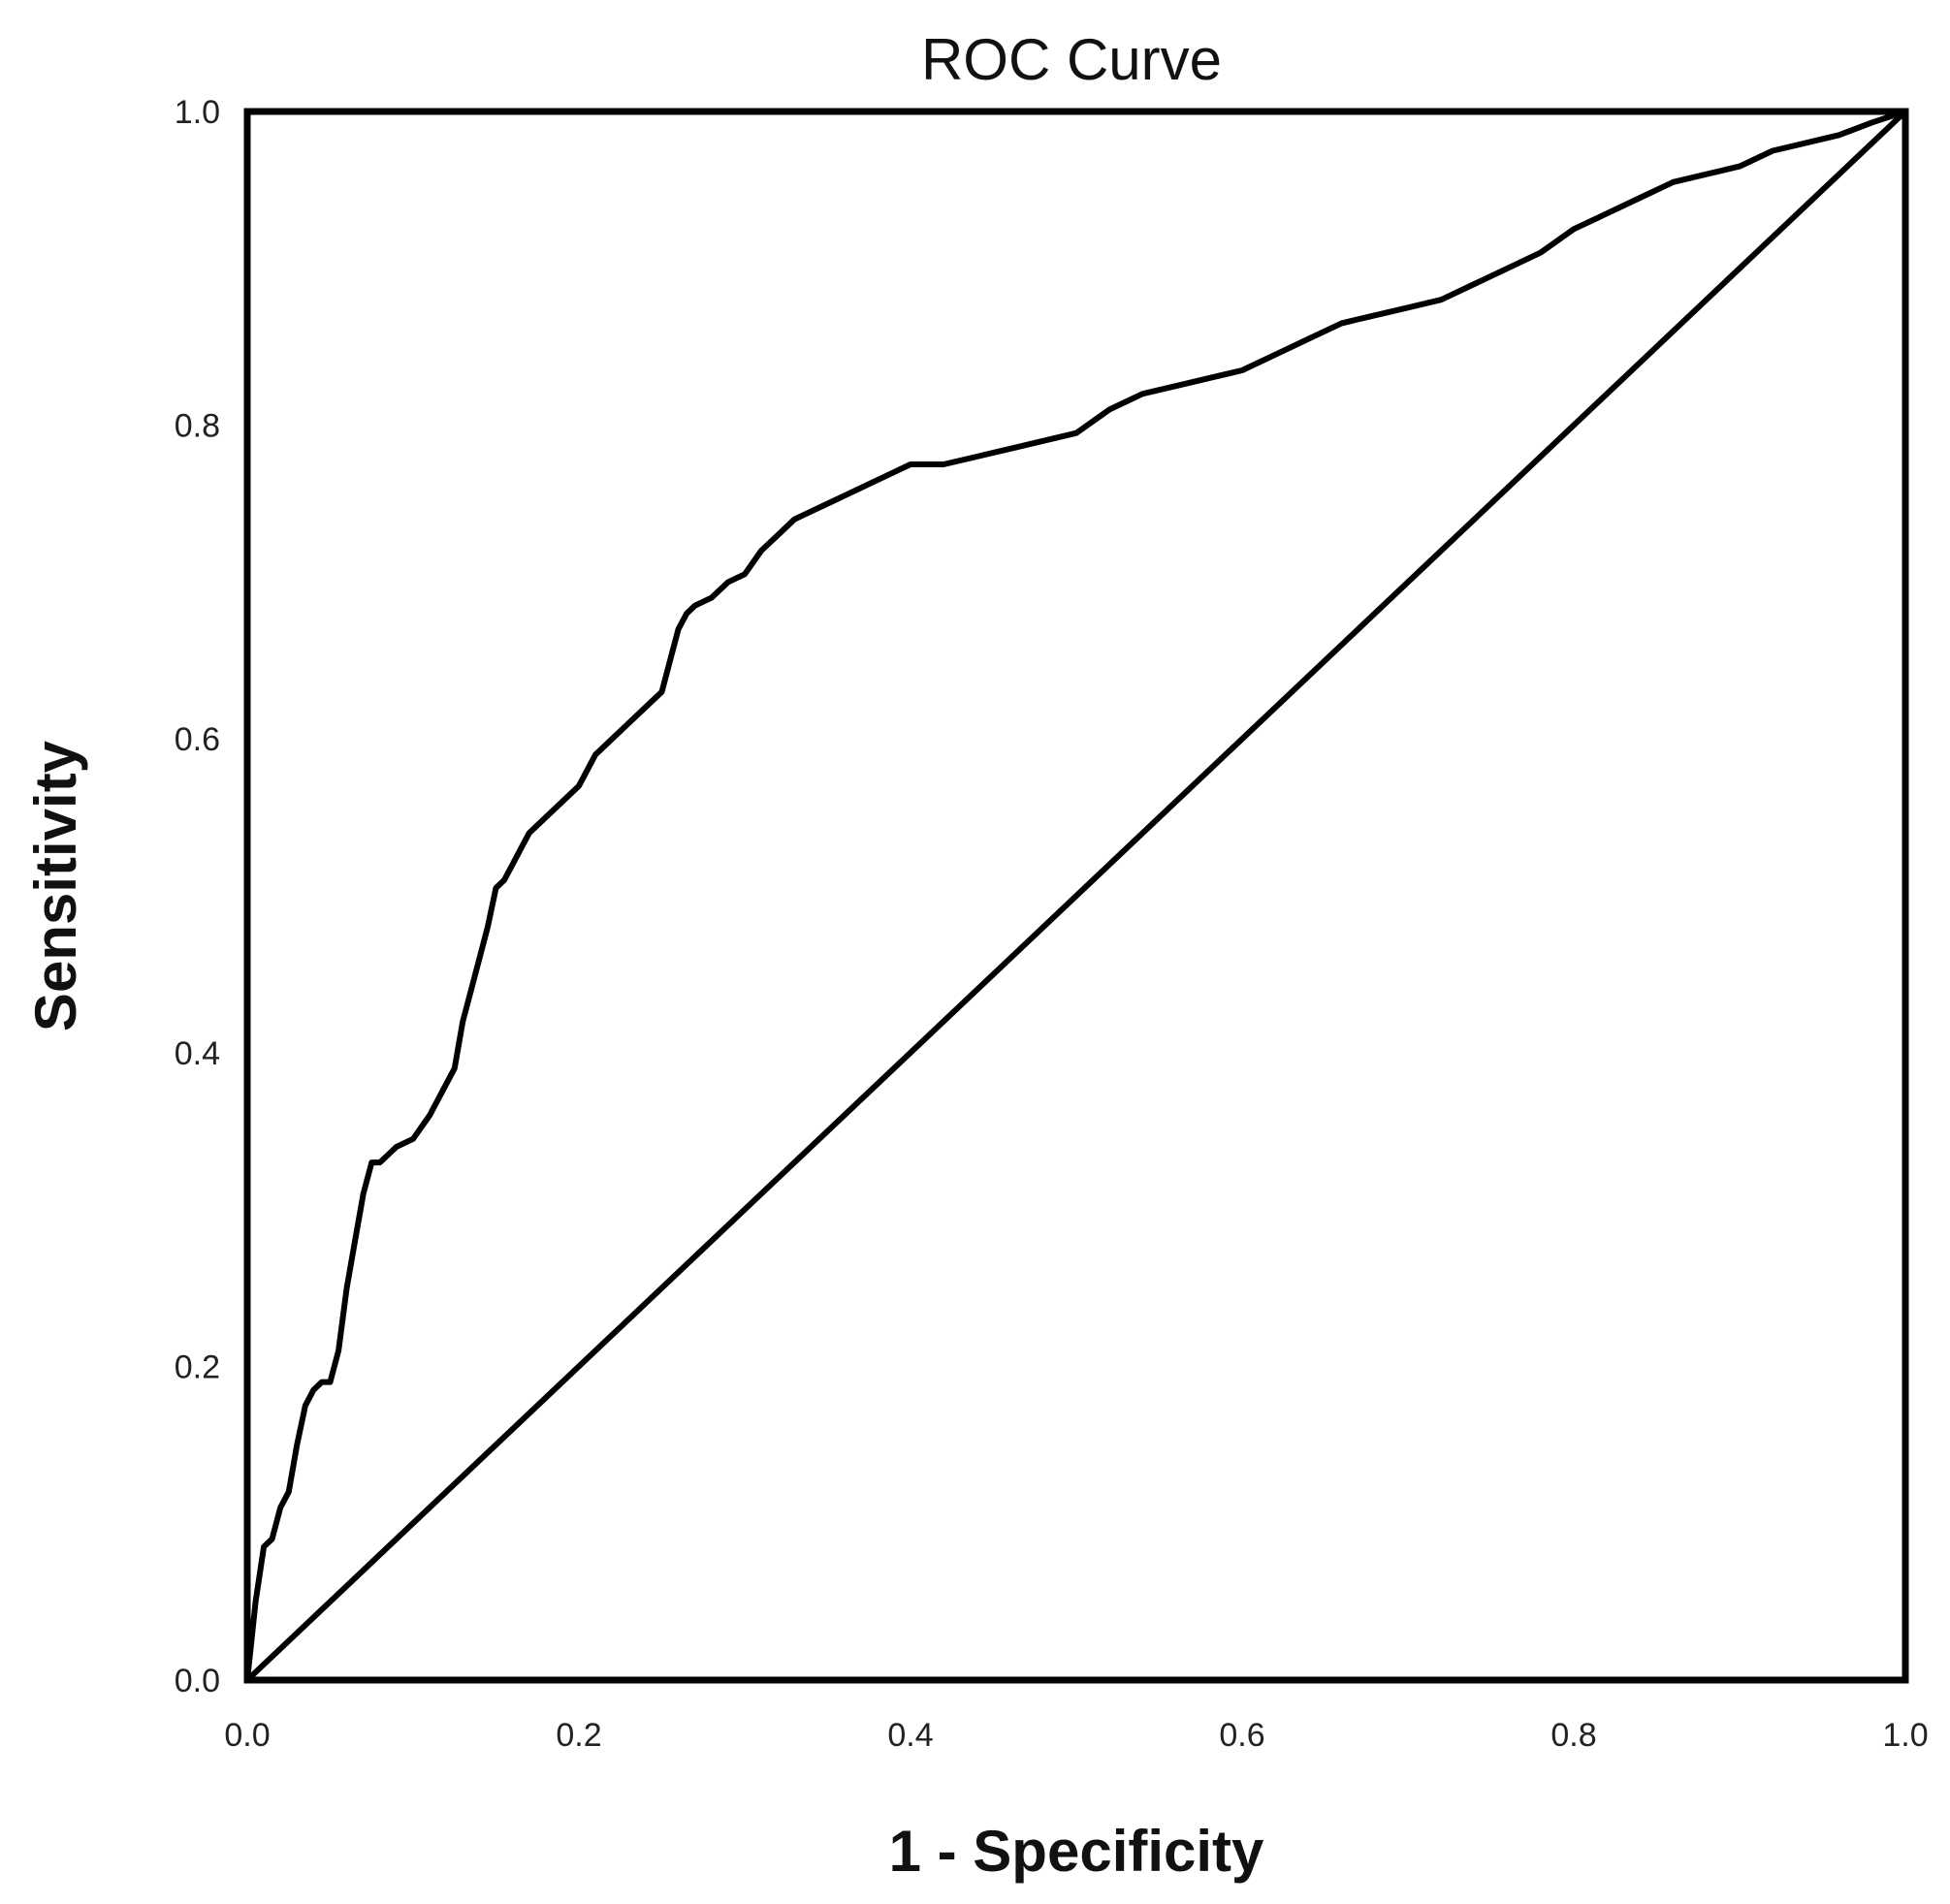  What do you see at coordinates (1076, 1735) in the screenshot?
I see `x-tick-labels: 0.0 0.2 0.4 0.6 0.8 1.0` at bounding box center [1076, 1735].